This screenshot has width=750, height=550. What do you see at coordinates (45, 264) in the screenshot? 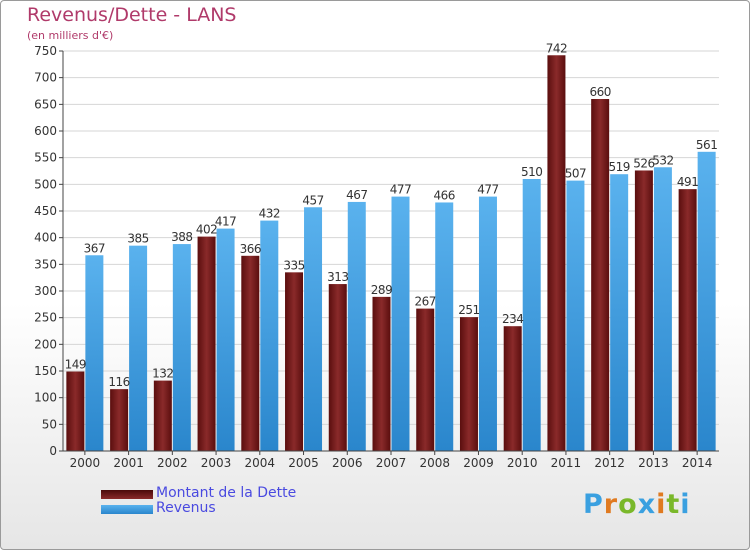
I see `y-tick-label: 350` at bounding box center [45, 264].